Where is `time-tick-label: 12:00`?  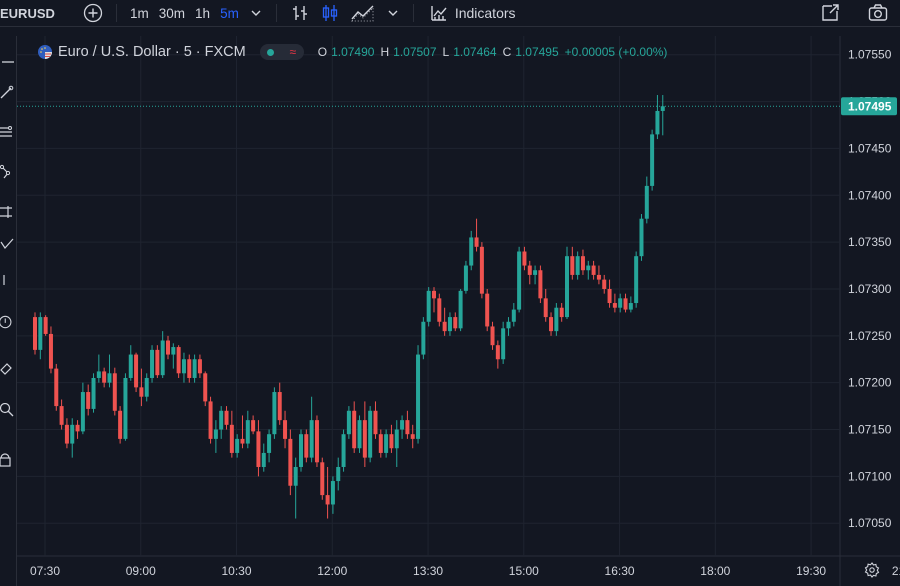 time-tick-label: 12:00 is located at coordinates (332, 571).